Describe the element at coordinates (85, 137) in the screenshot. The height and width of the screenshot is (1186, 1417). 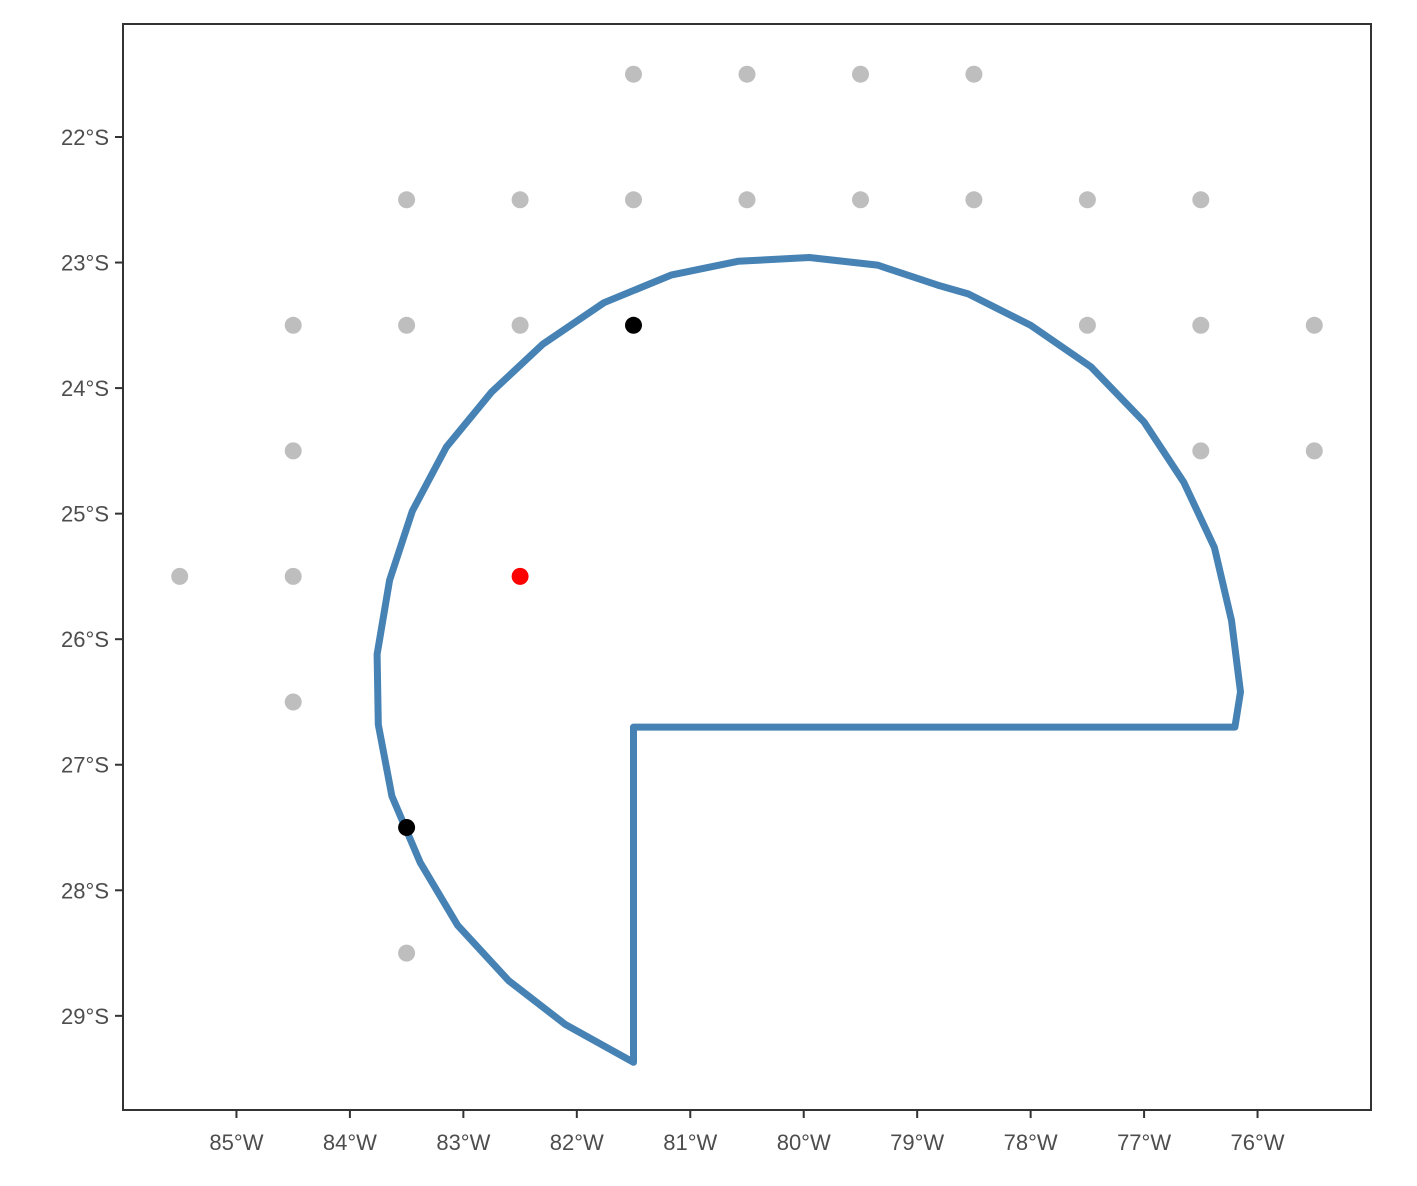
I see `y-tick-label-0: 22°S` at that location.